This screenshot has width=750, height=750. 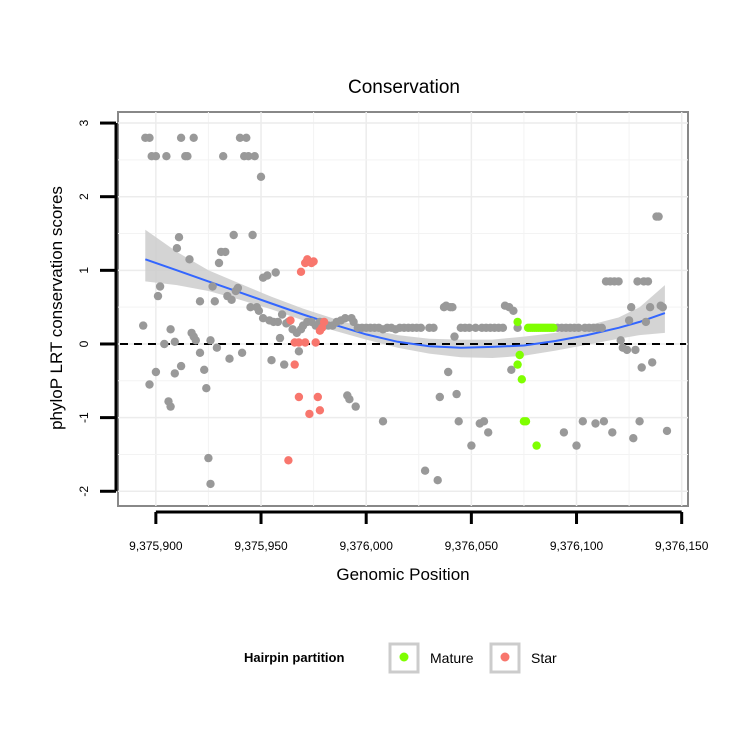 What do you see at coordinates (577, 546) in the screenshot?
I see `x-tick-label: 9,376,100` at bounding box center [577, 546].